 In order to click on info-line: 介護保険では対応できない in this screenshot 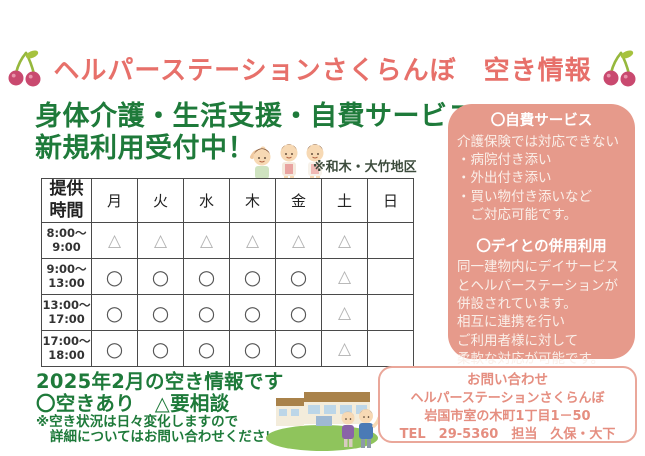, I will do `click(538, 141)`.